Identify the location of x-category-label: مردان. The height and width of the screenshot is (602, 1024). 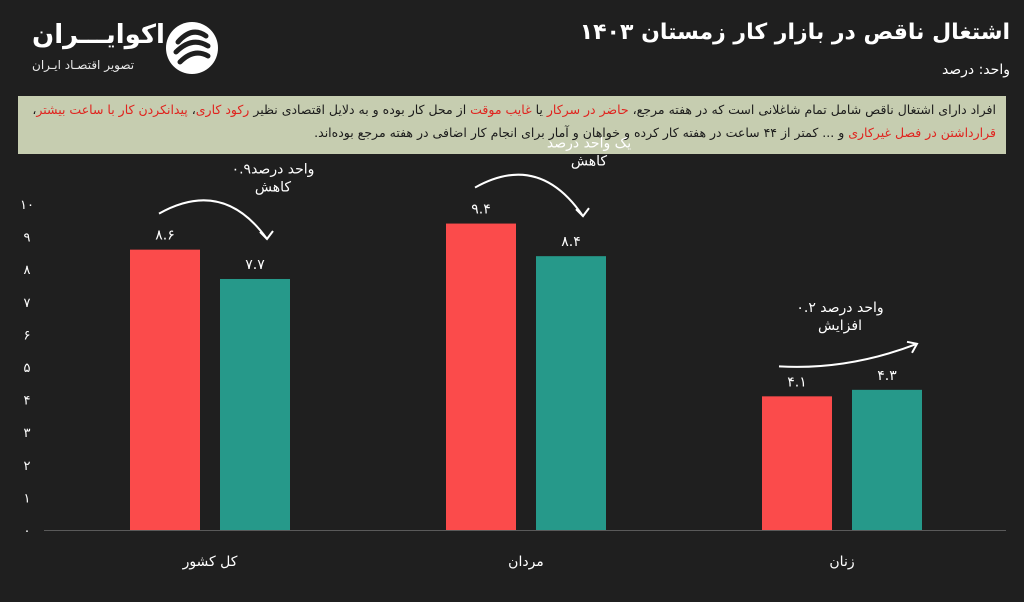
(526, 562).